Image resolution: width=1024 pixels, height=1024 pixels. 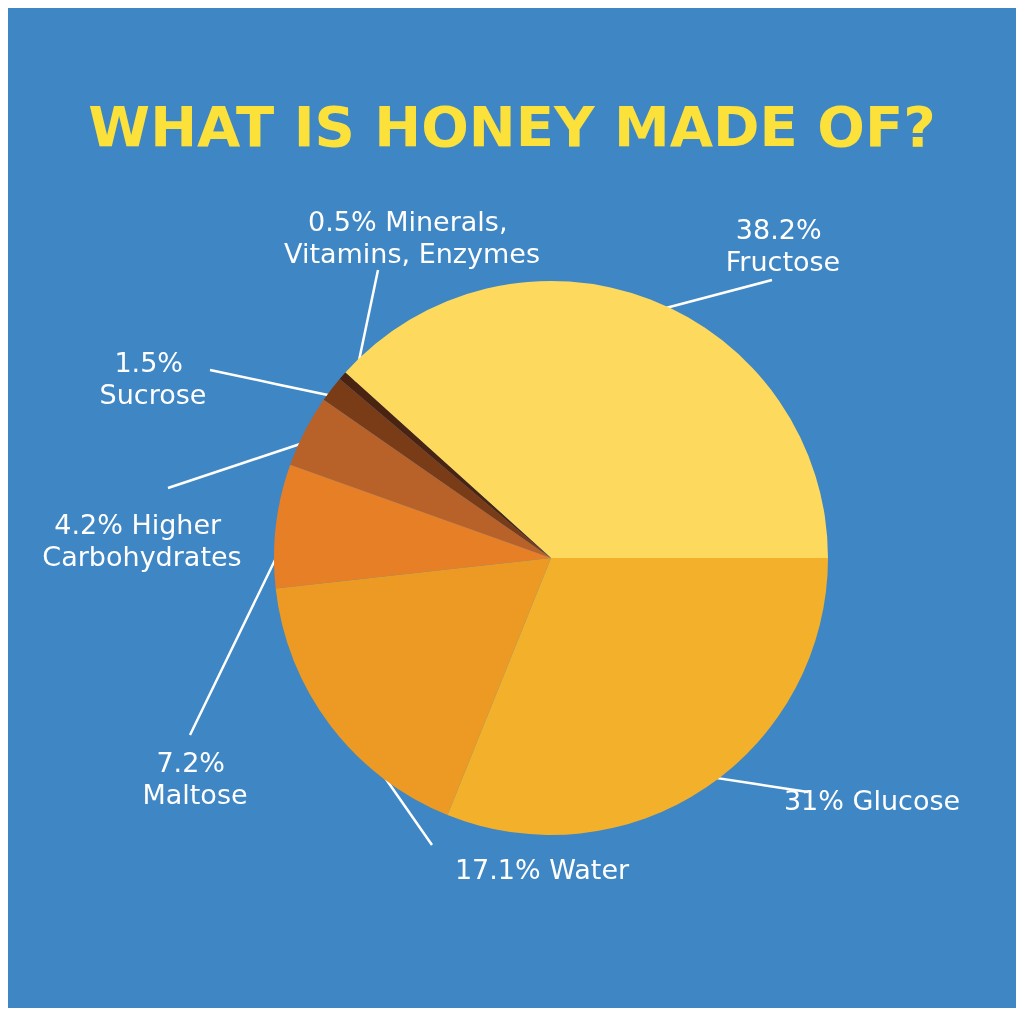 What do you see at coordinates (412, 237) in the screenshot?
I see `slice-label: 0.5% Minerals, Vitamins, Enzymes` at bounding box center [412, 237].